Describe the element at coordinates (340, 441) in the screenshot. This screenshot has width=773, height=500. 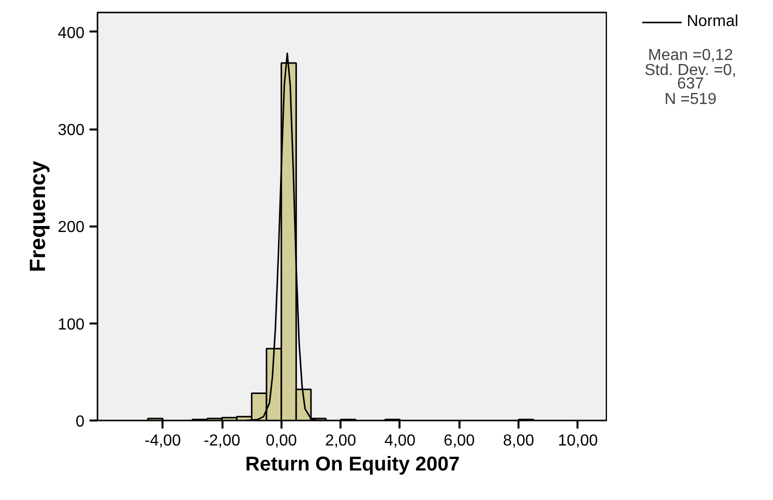
I see `x-tick-label: 2,00` at that location.